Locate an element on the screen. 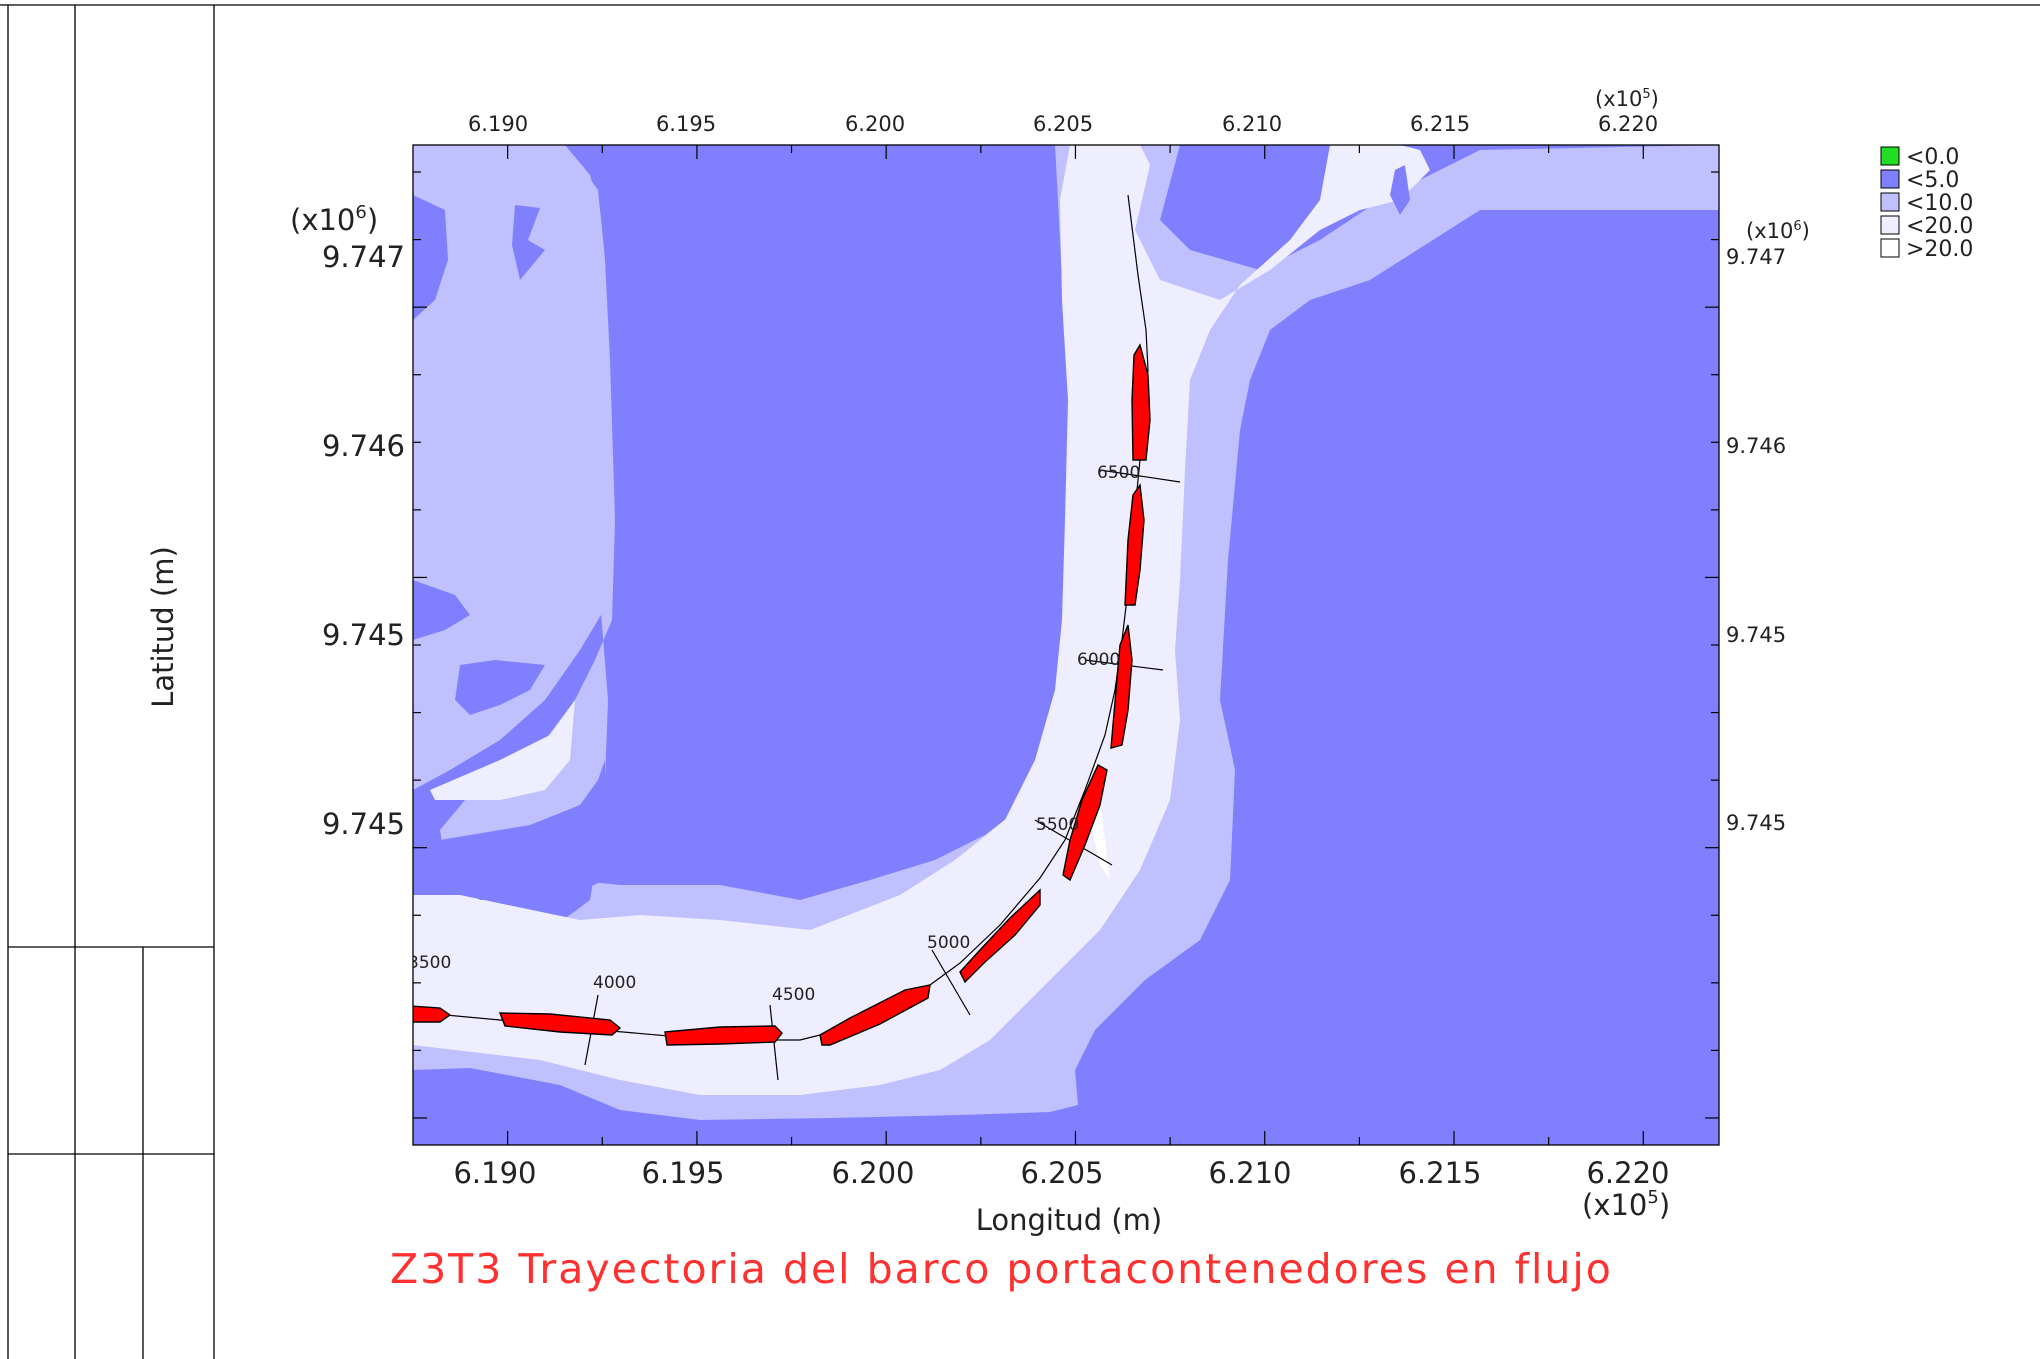 The height and width of the screenshot is (1359, 2040). traj-label-4000: 4000 is located at coordinates (614, 983).